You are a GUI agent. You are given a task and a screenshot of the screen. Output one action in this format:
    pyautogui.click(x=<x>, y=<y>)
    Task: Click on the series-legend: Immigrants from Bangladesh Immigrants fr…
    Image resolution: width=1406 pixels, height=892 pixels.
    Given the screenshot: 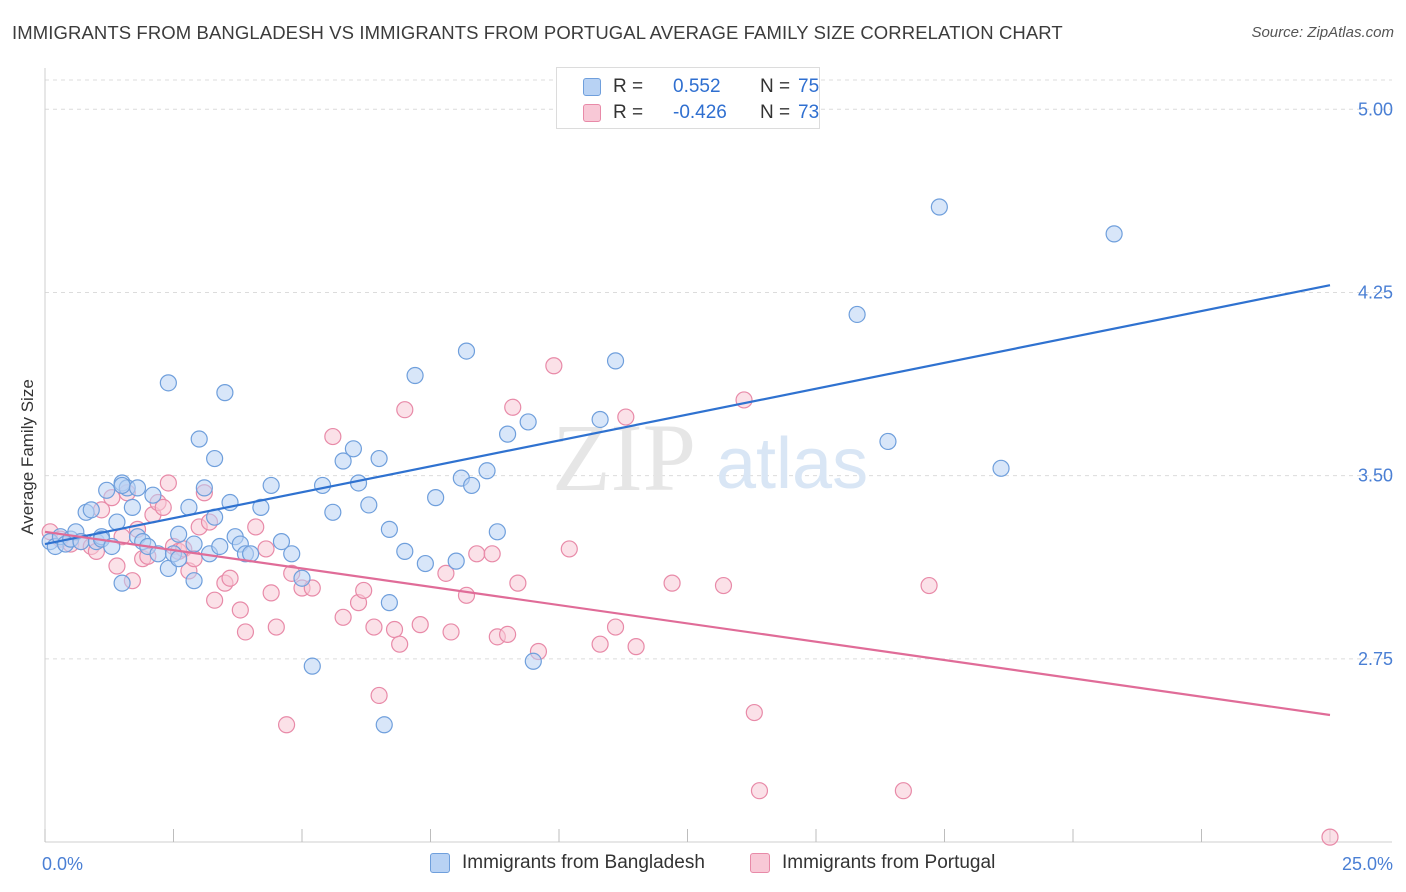 What is the action you would take?
    pyautogui.click(x=703, y=864)
    